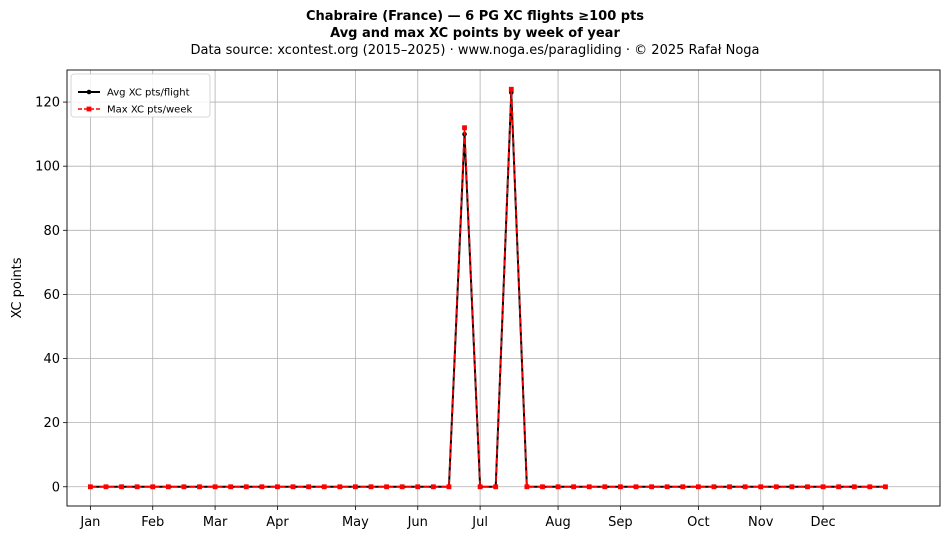 Image resolution: width=950 pixels, height=539 pixels. I want to click on y-tick-label: 0, so click(56, 487).